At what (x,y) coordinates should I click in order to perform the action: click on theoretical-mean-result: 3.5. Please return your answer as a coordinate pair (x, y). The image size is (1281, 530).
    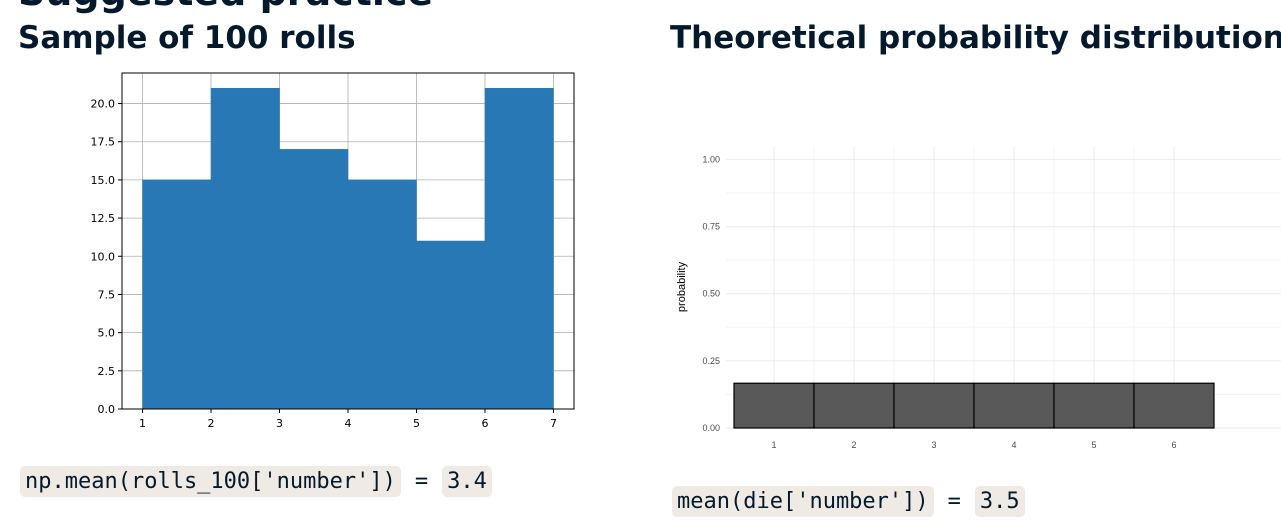
    Looking at the image, I should click on (999, 501).